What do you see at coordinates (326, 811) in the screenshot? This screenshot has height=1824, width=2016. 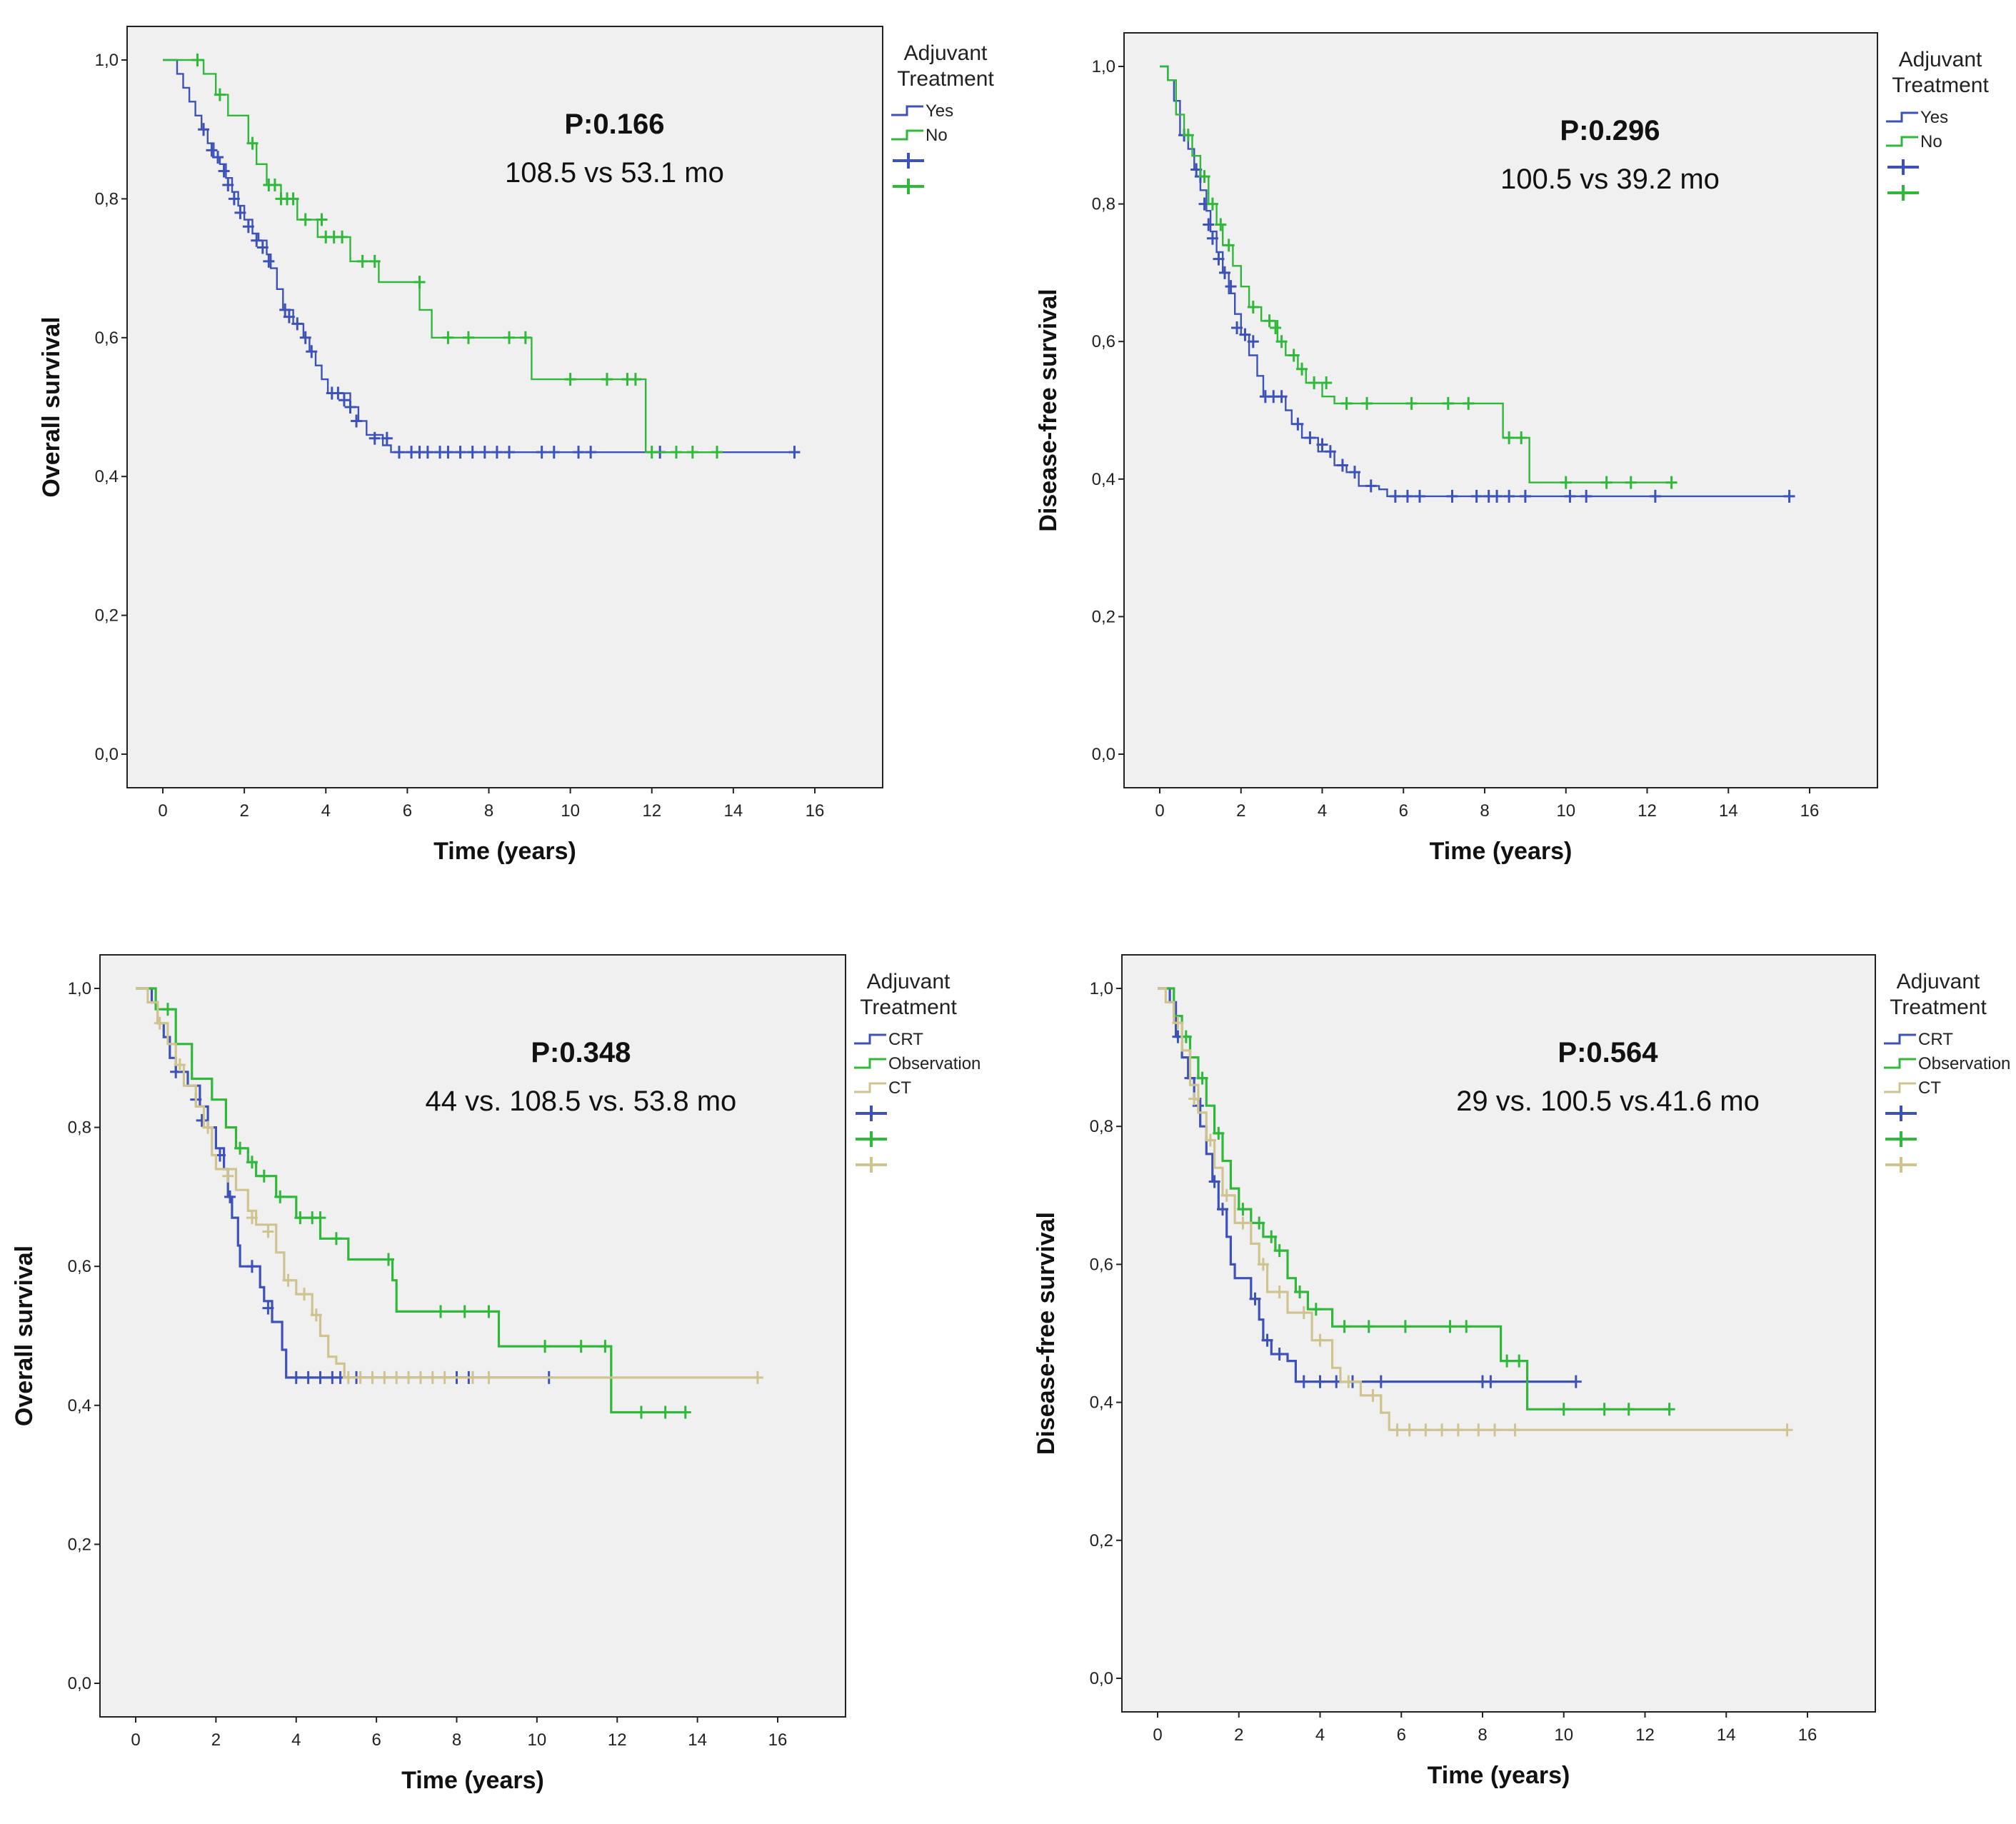 I see `x-tick-label: 4` at bounding box center [326, 811].